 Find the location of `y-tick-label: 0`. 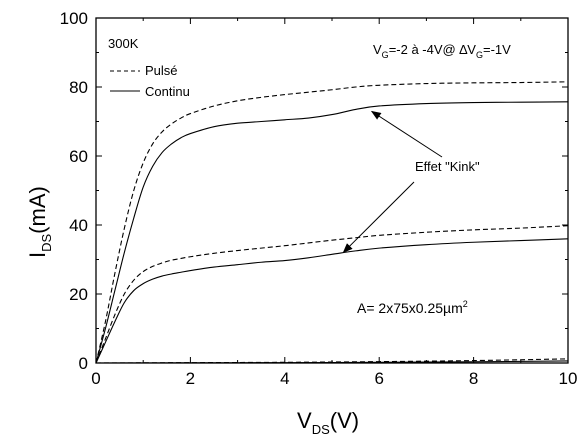

y-tick-label: 0 is located at coordinates (83, 363).